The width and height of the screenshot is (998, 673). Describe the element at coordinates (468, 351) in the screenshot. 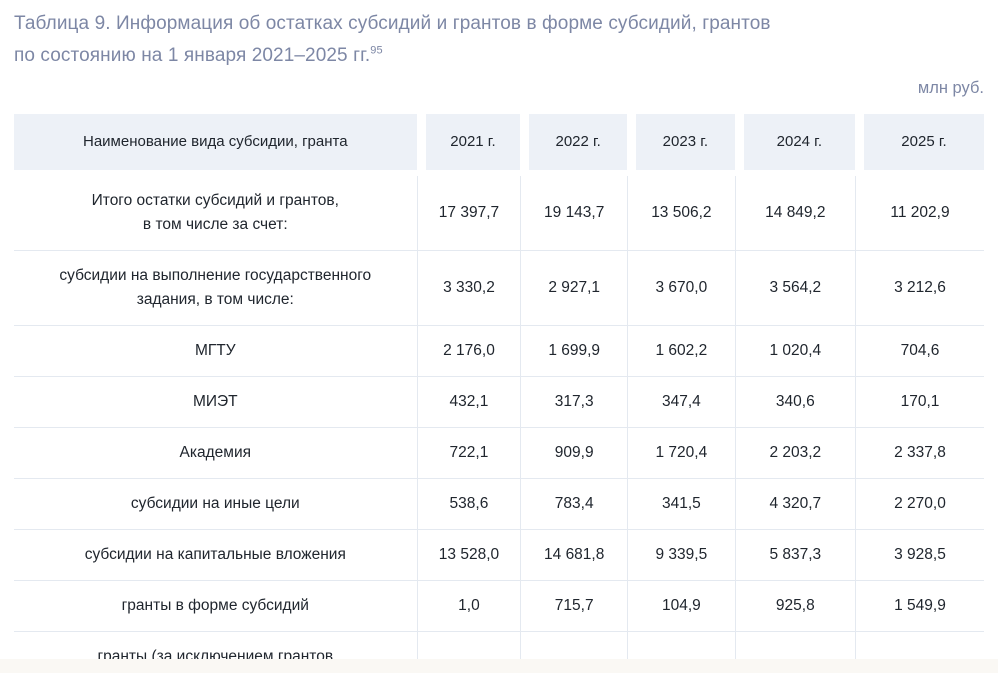

I see `cell-value: 2 176,0` at that location.